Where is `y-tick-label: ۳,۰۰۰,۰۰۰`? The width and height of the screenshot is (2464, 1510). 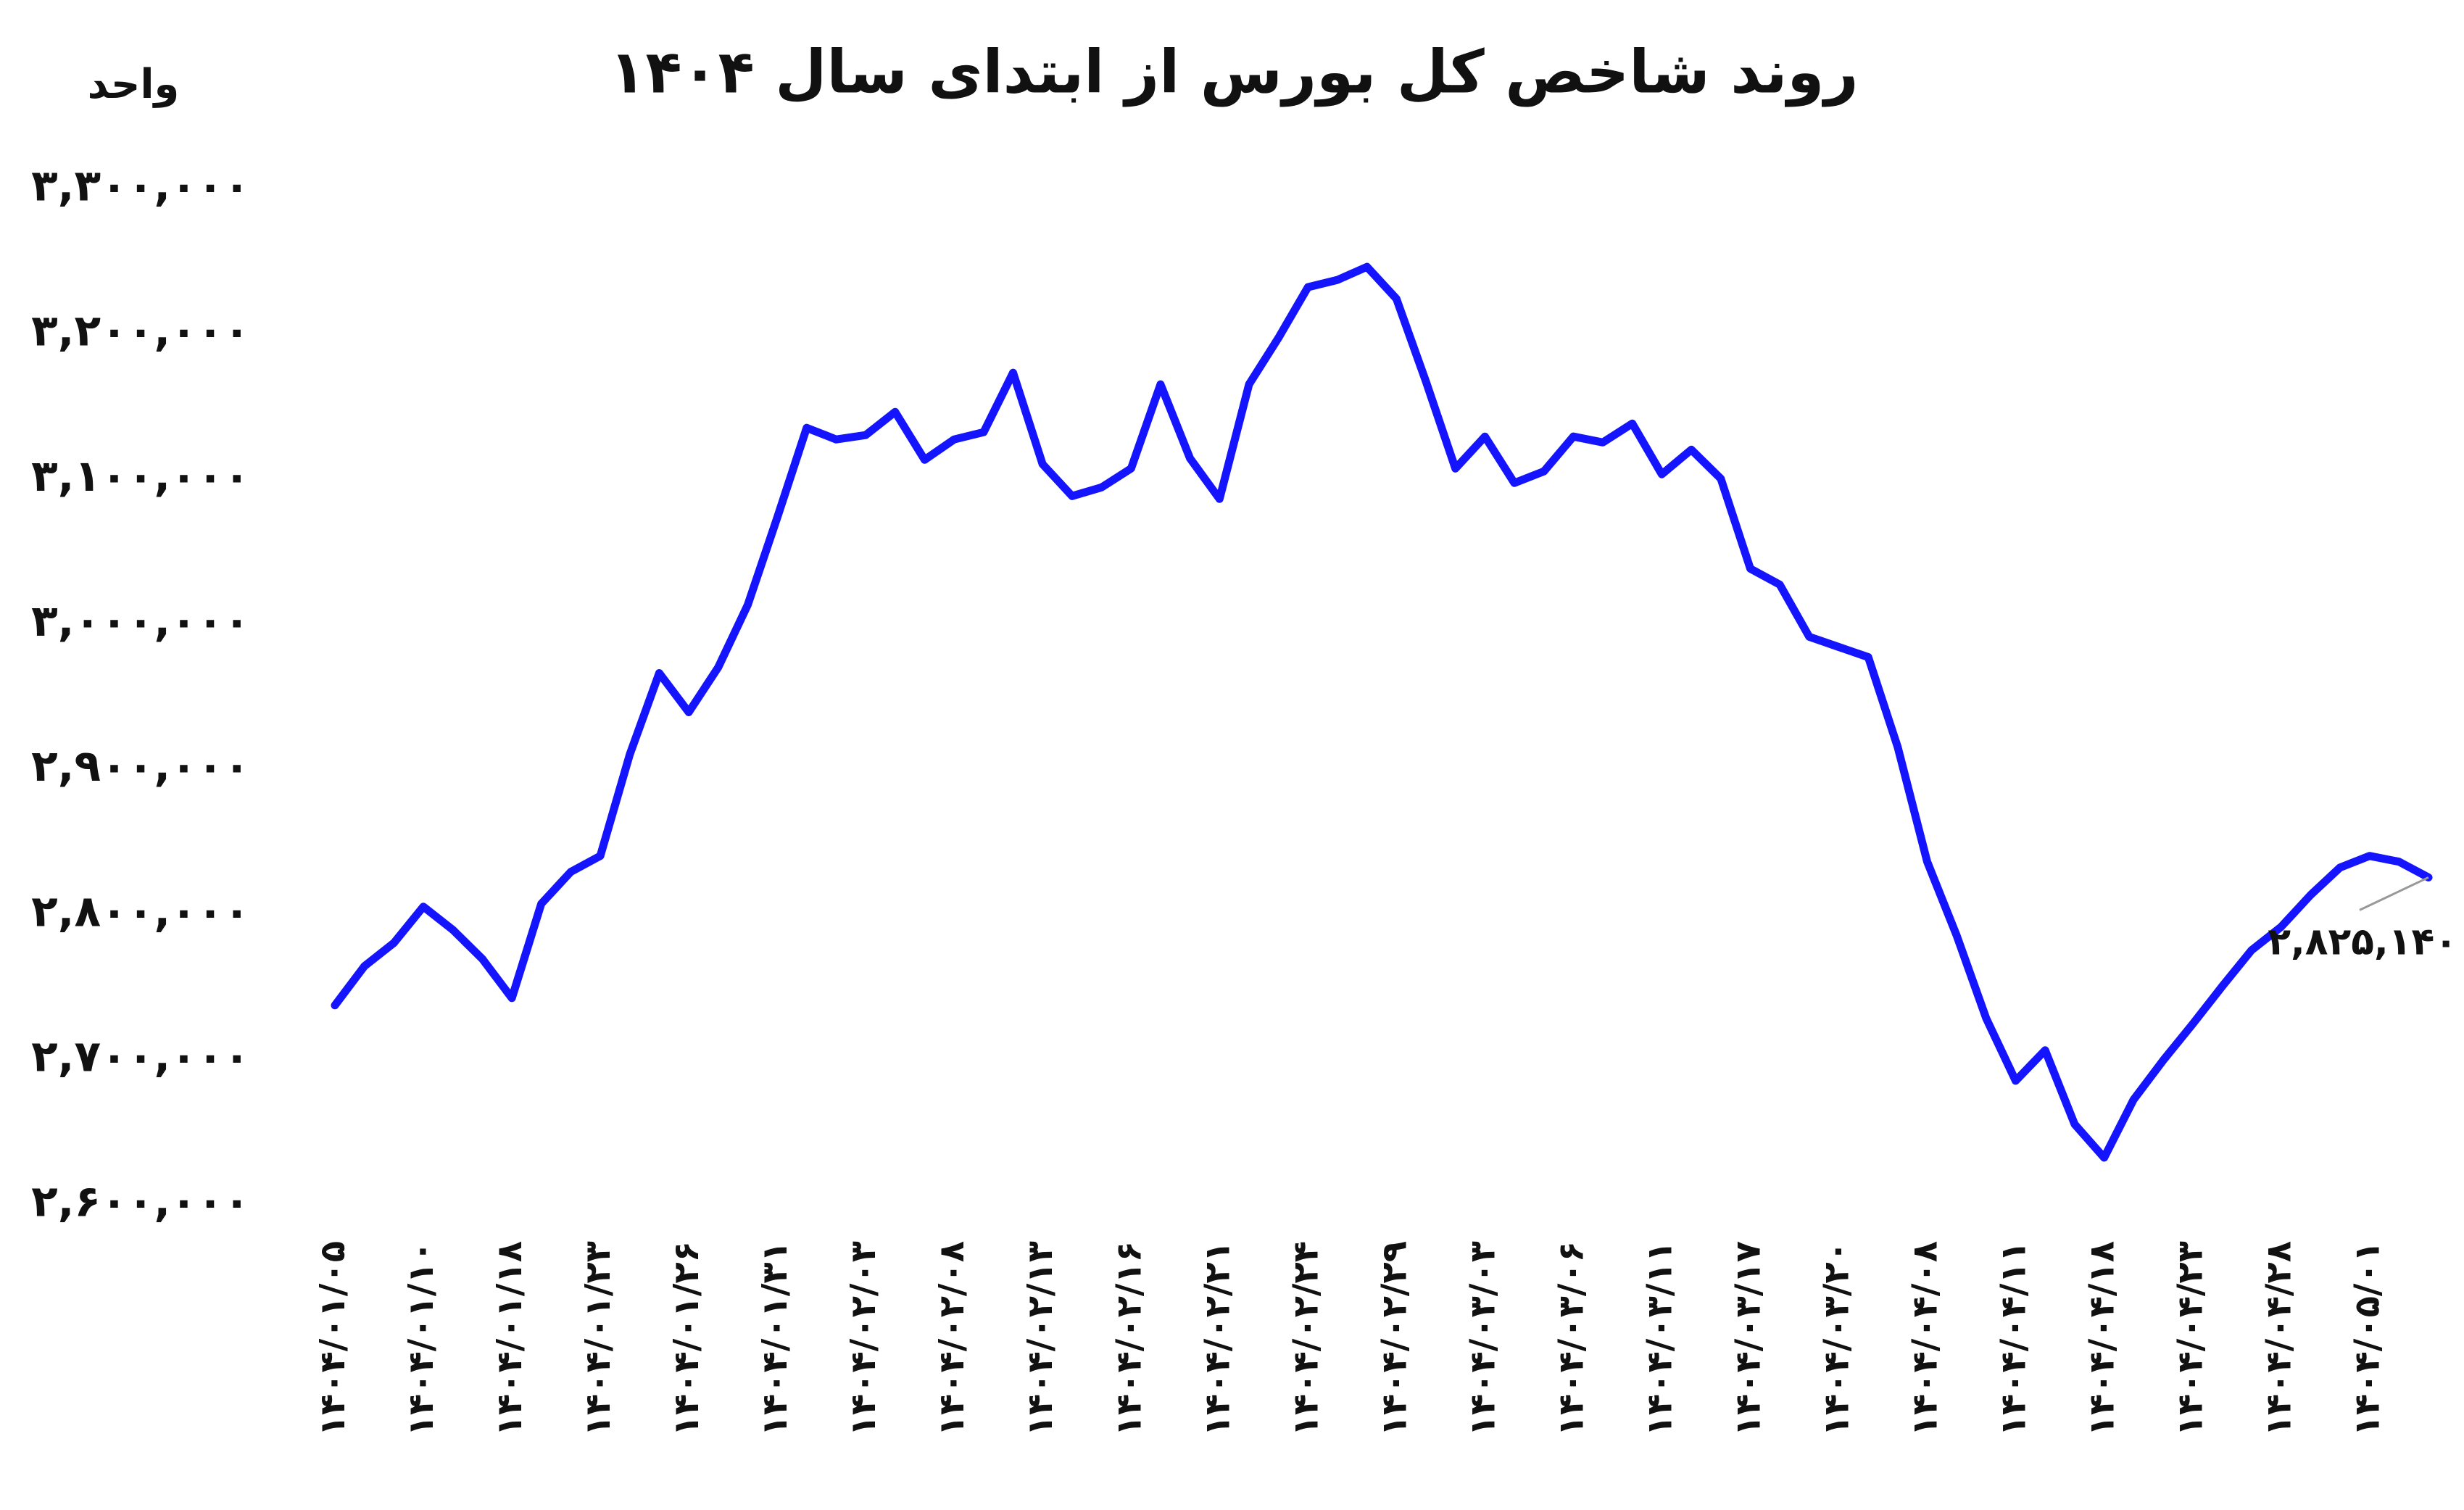 y-tick-label: ۳,۰۰۰,۰۰۰ is located at coordinates (141, 621).